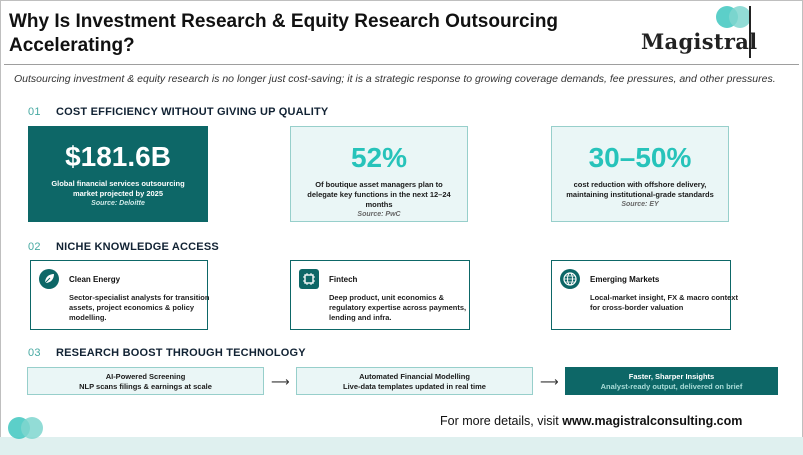 Image resolution: width=803 pixels, height=455 pixels. What do you see at coordinates (181, 353) in the screenshot?
I see `section-title: RESEARCH BOOST THROUGH TECHNOLOGY` at bounding box center [181, 353].